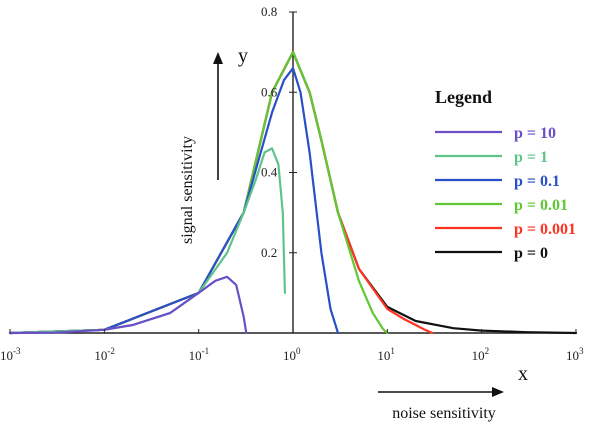  What do you see at coordinates (481, 354) in the screenshot?
I see `x-tick-label: 10²` at bounding box center [481, 354].